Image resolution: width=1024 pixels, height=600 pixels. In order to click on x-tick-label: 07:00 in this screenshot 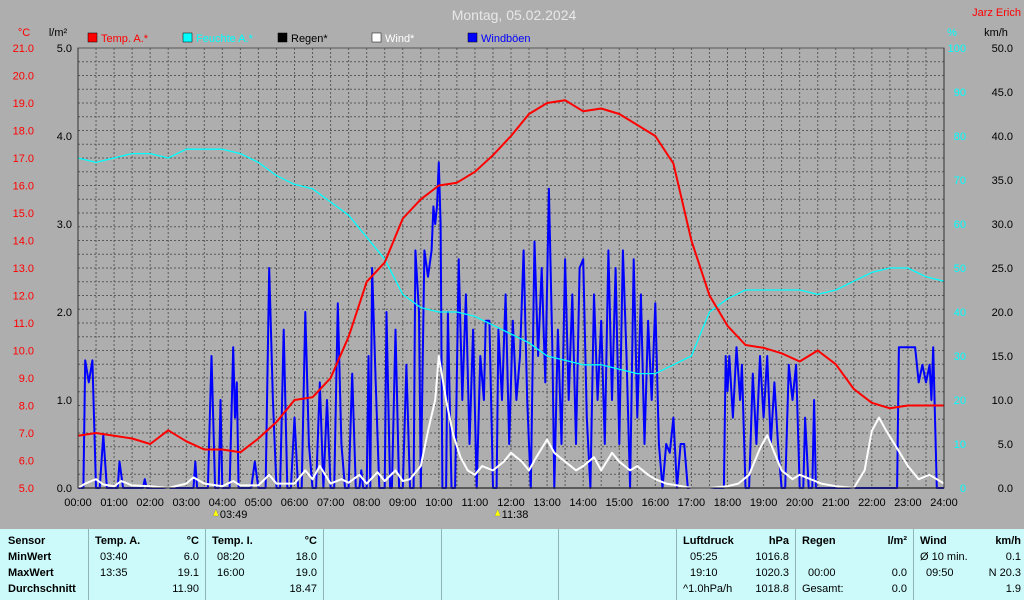, I will do `click(331, 503)`.